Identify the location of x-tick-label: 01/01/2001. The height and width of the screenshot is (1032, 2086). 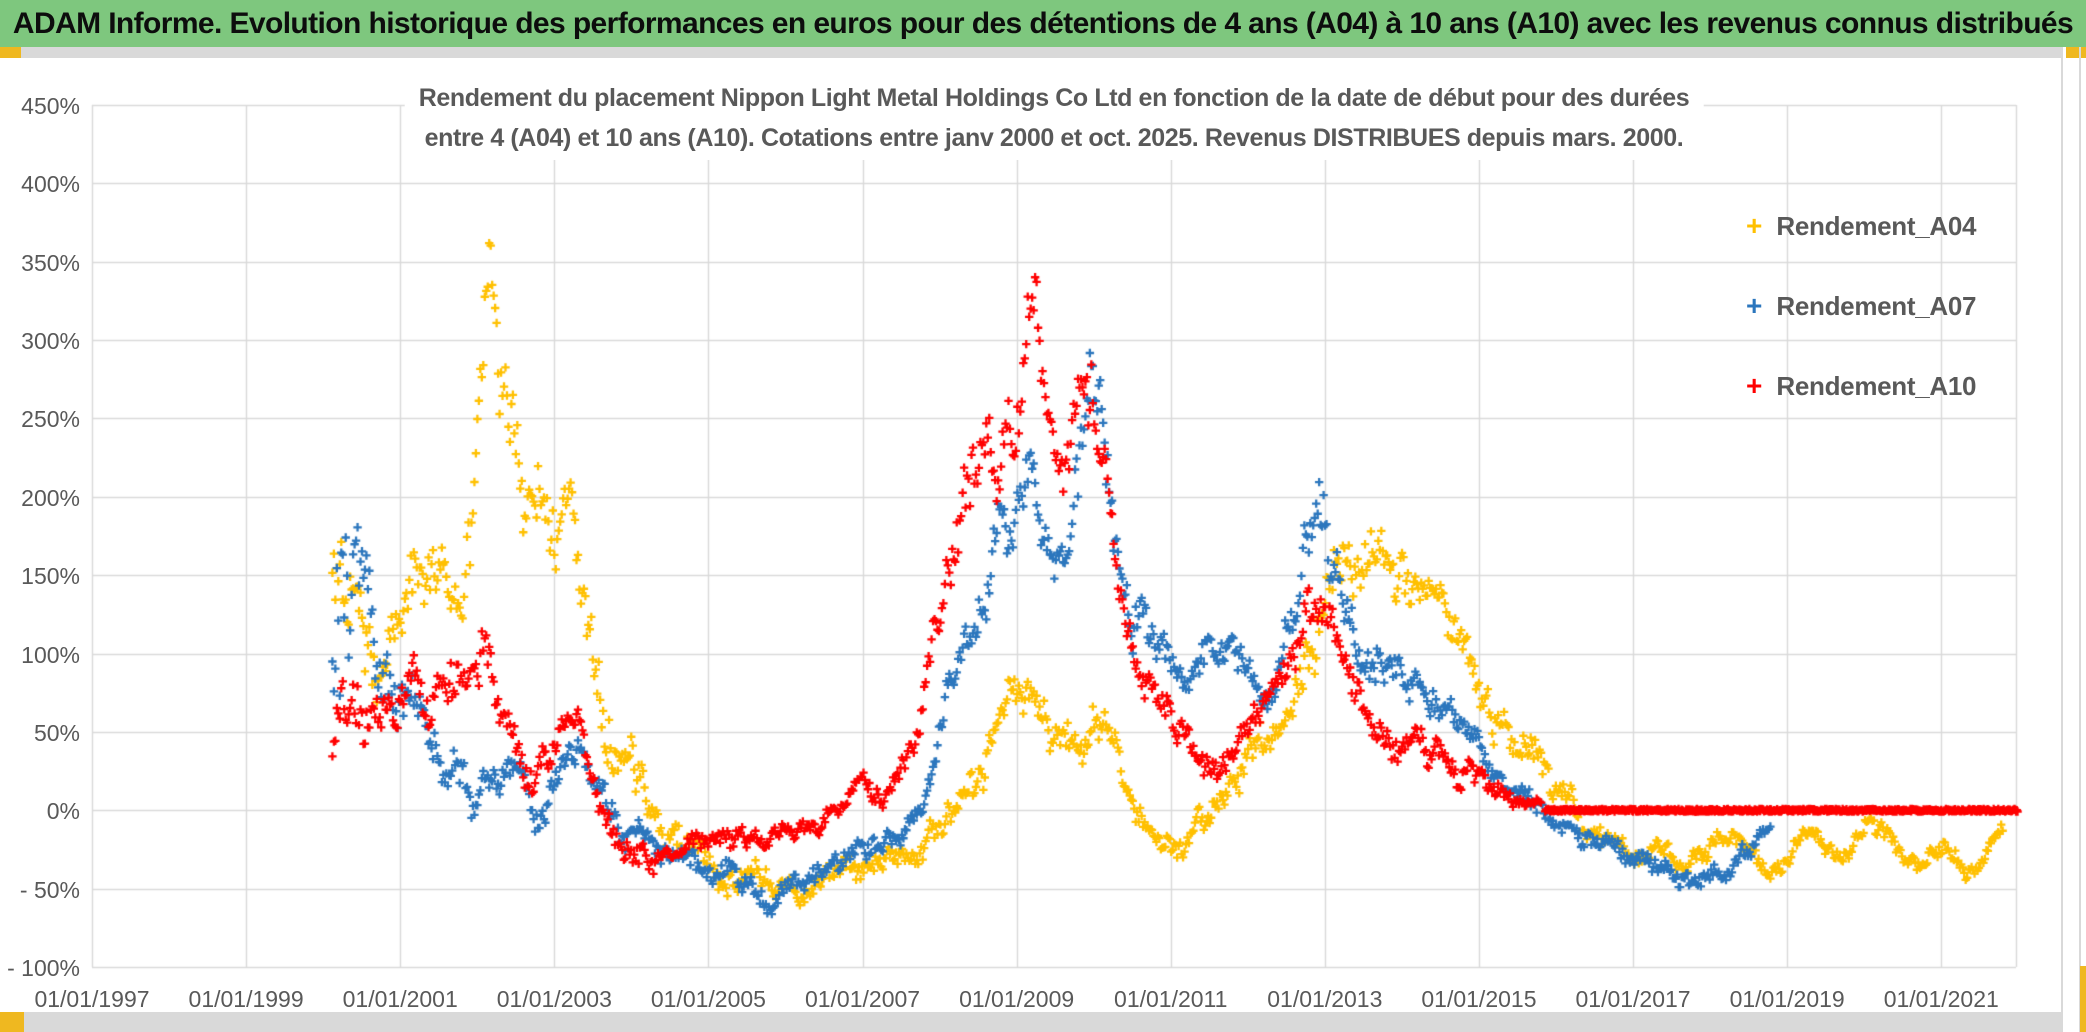
(400, 999).